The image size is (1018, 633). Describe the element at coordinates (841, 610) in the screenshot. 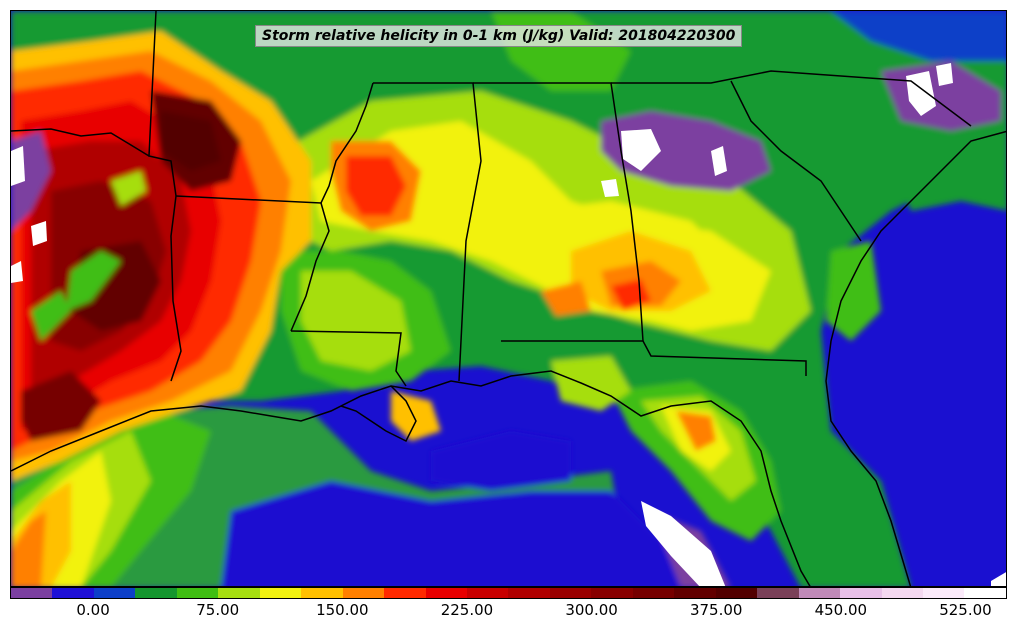

I see `colorbar-tick-label: 450.00` at that location.